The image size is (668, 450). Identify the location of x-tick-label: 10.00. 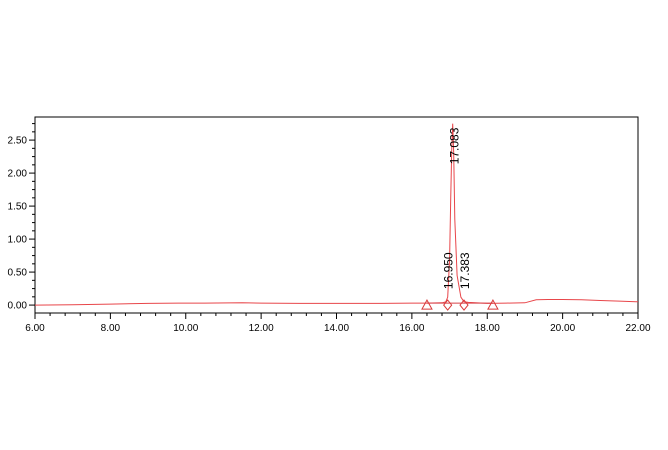
(185, 328).